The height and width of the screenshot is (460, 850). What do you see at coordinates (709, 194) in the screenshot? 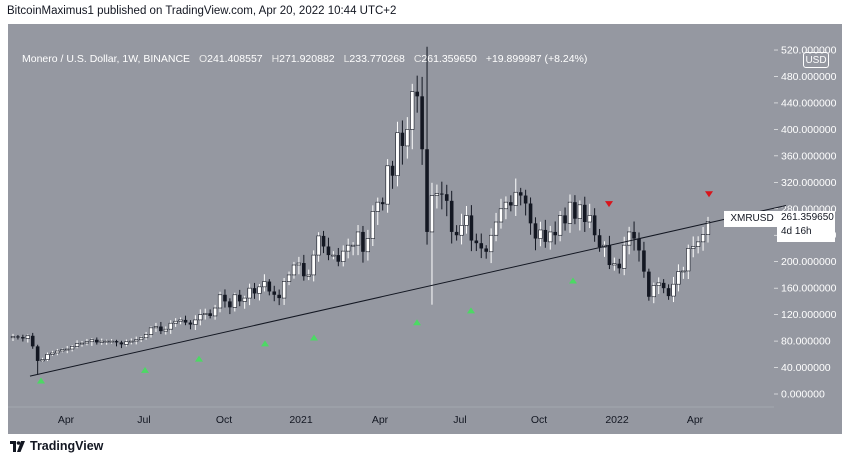
I see `resistance-arrow-icon` at bounding box center [709, 194].